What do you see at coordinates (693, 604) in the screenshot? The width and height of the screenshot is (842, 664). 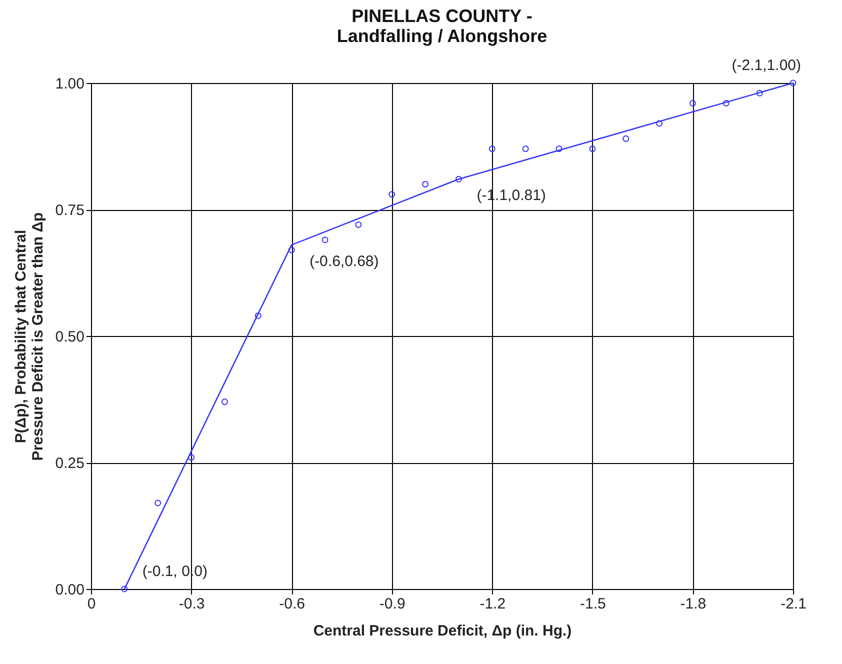 I see `x-tick-label: -1.8` at bounding box center [693, 604].